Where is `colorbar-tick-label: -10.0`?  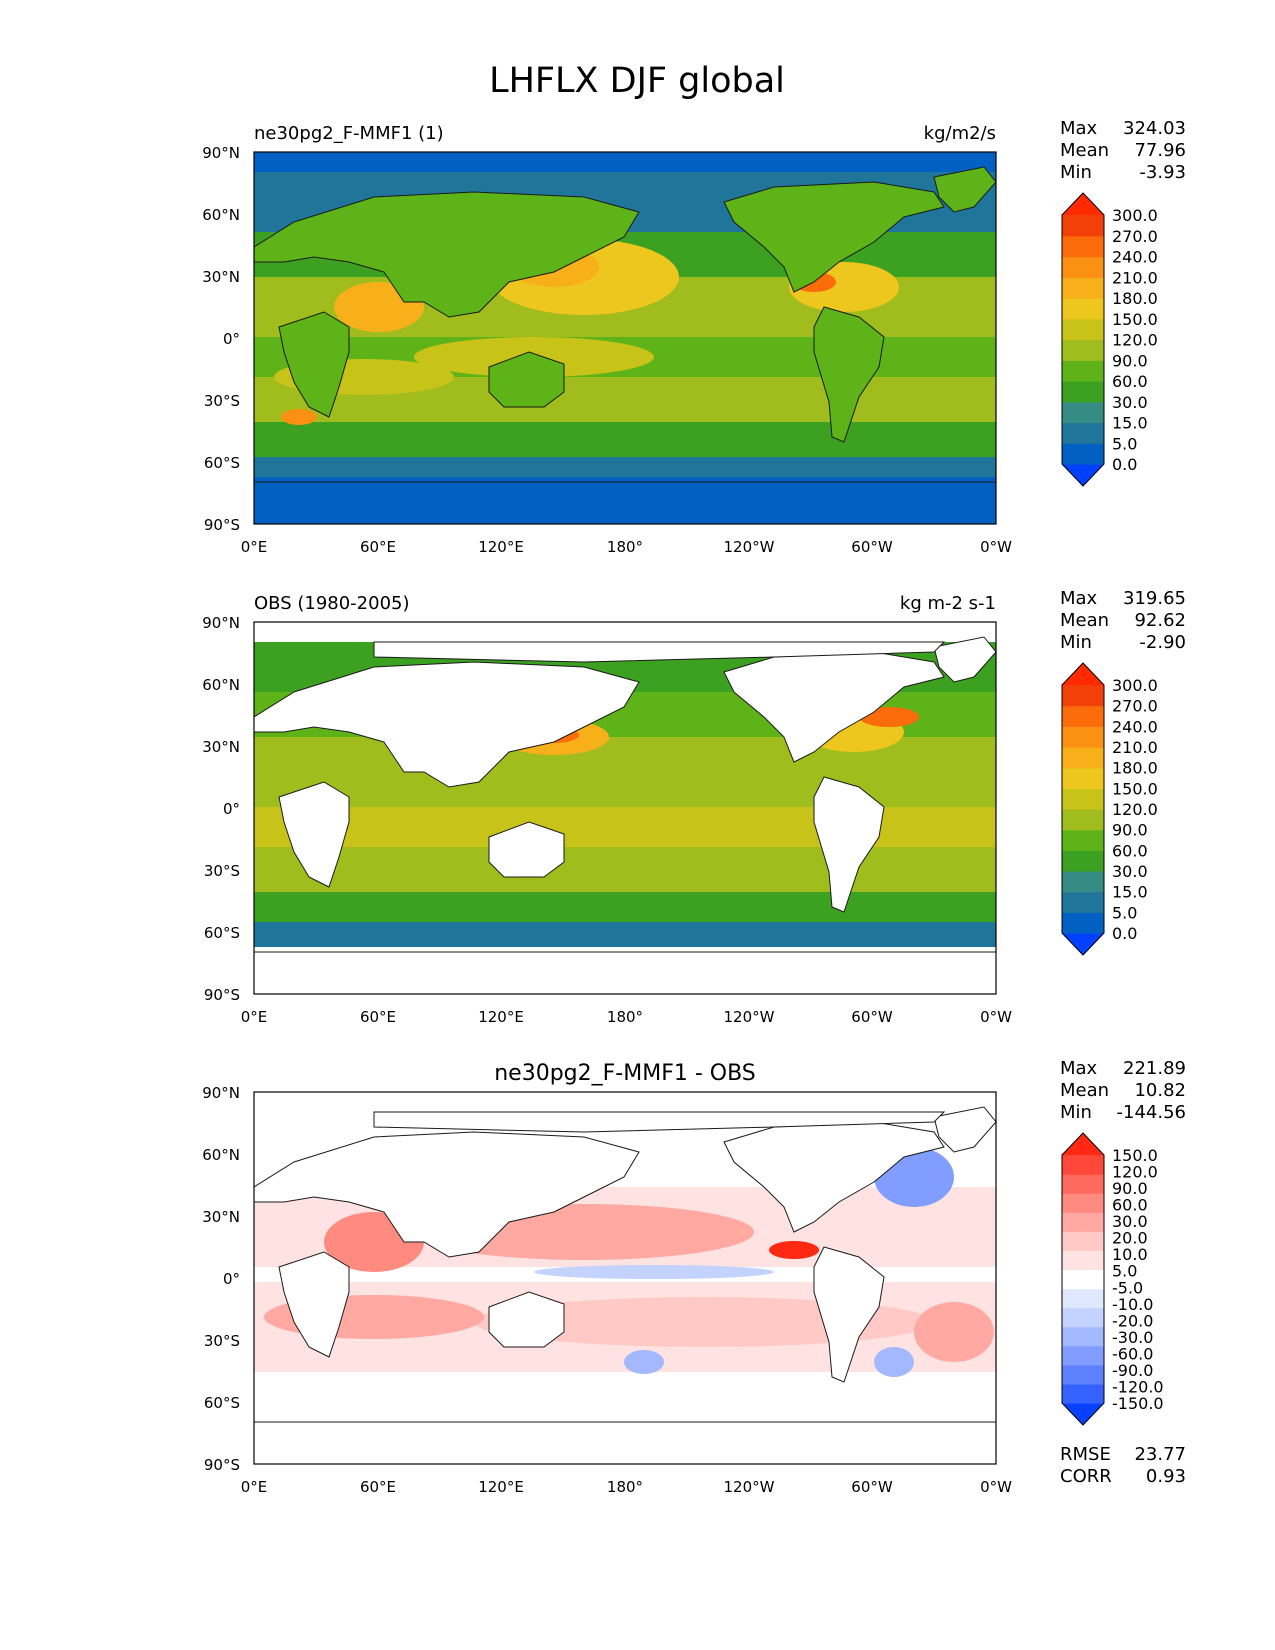
colorbar-tick-label: -10.0 is located at coordinates (1132, 1304).